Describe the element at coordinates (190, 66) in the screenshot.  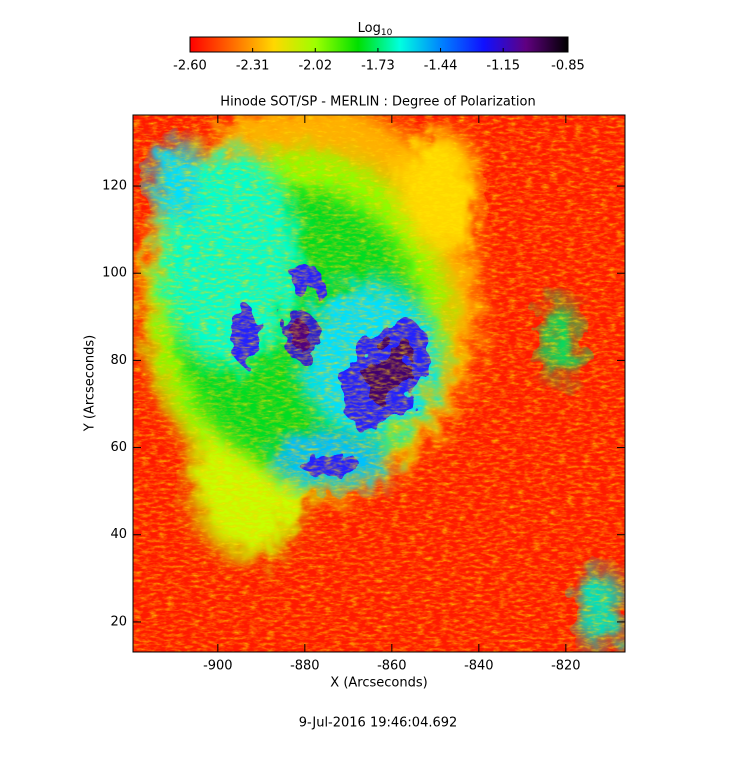
I see `colorbar-tick-label: -2.60` at that location.